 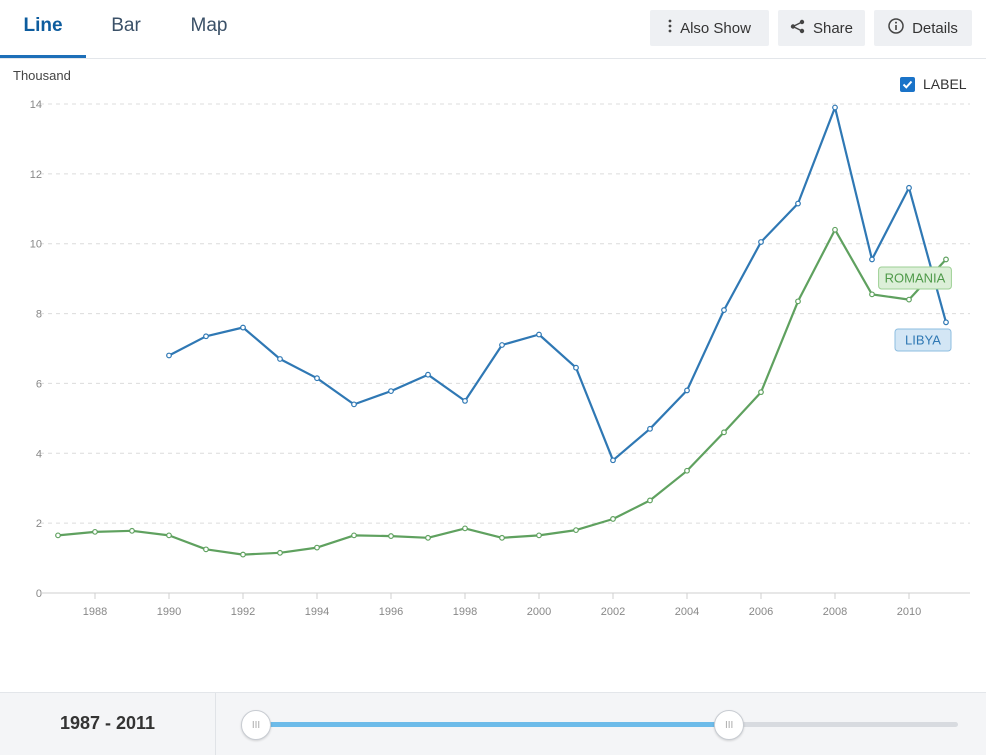 What do you see at coordinates (126, 25) in the screenshot?
I see `tab-bar: Bar` at bounding box center [126, 25].